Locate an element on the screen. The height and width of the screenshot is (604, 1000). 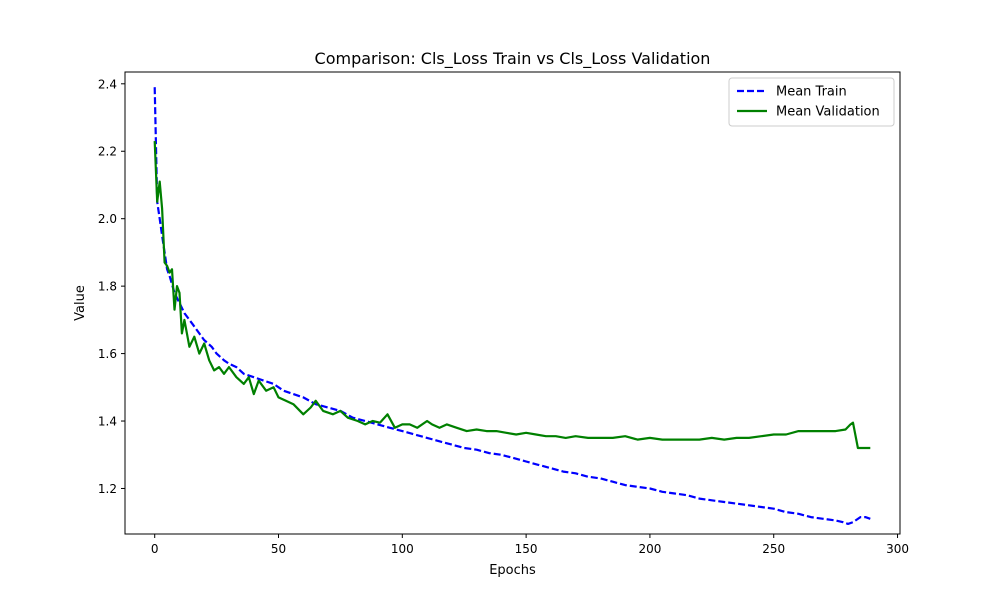
x-tick-label: 300 is located at coordinates (897, 549).